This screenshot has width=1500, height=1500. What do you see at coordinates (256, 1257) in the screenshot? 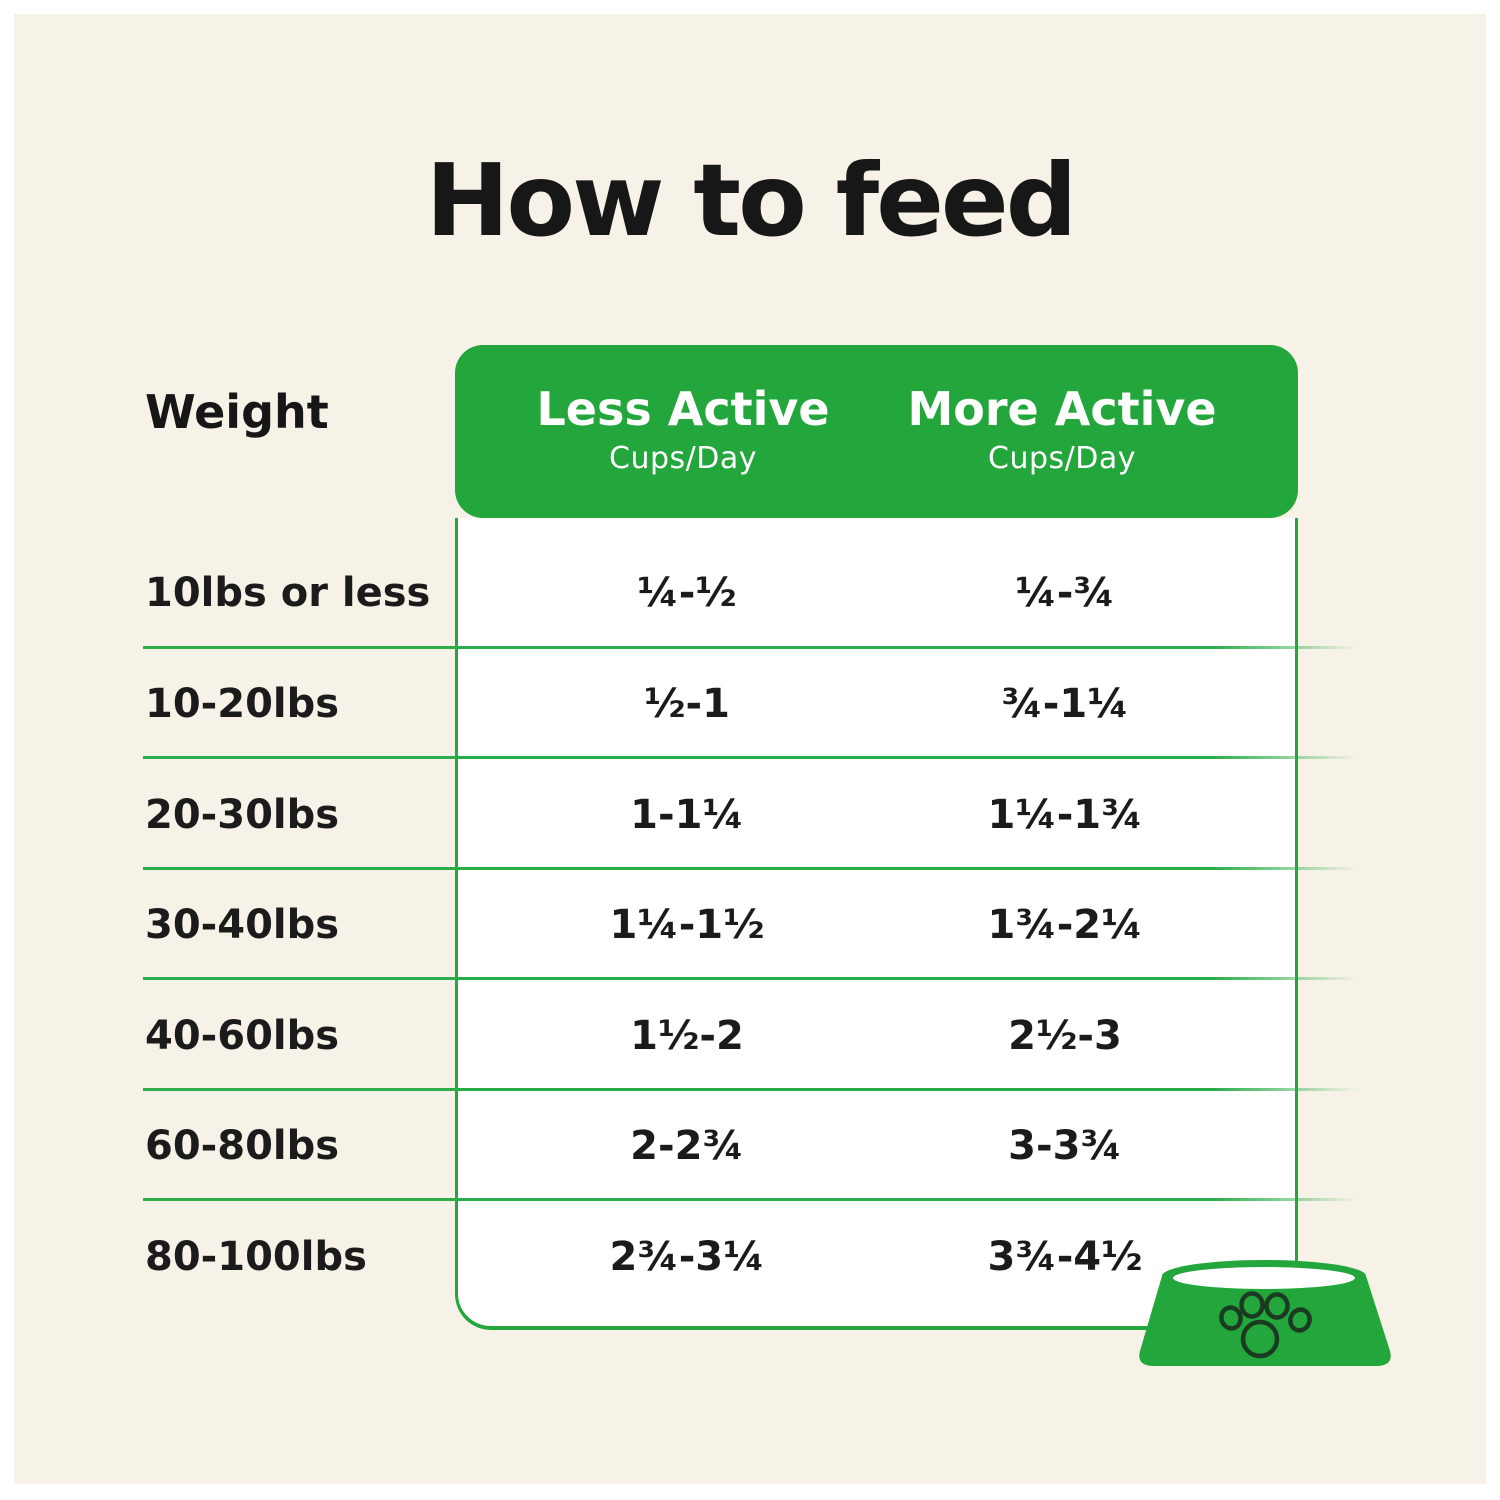
I see `weight-cell: 80-100lbs` at bounding box center [256, 1257].